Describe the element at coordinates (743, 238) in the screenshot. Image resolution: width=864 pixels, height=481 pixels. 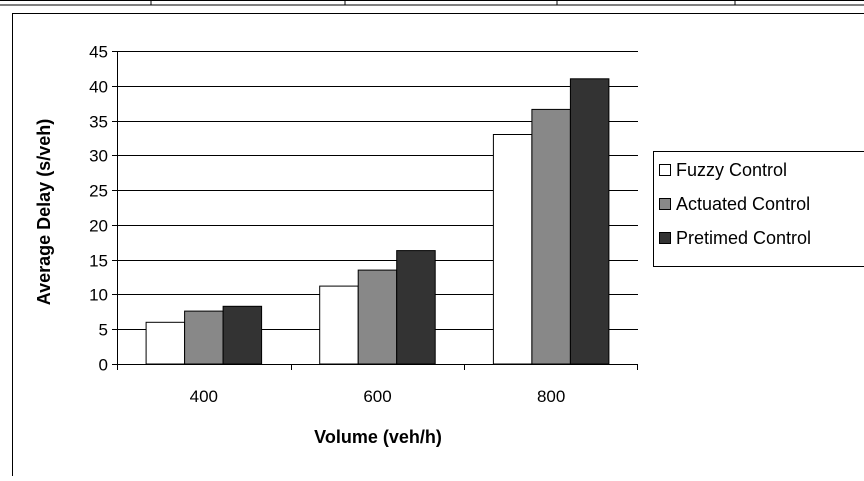
I see `legend-label: Pretimed Control` at that location.